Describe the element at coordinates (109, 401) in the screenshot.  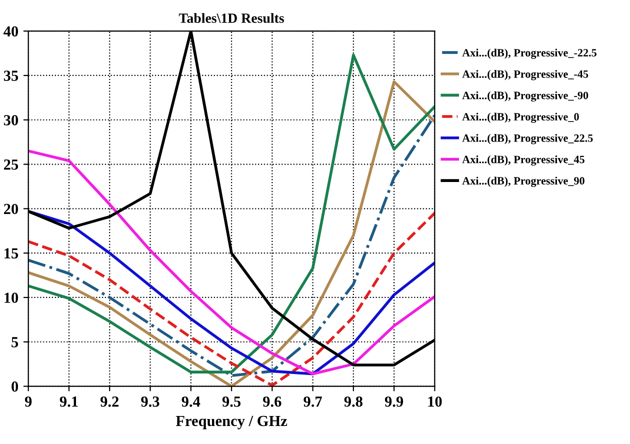
I see `x-tick-label: 9.2` at that location.